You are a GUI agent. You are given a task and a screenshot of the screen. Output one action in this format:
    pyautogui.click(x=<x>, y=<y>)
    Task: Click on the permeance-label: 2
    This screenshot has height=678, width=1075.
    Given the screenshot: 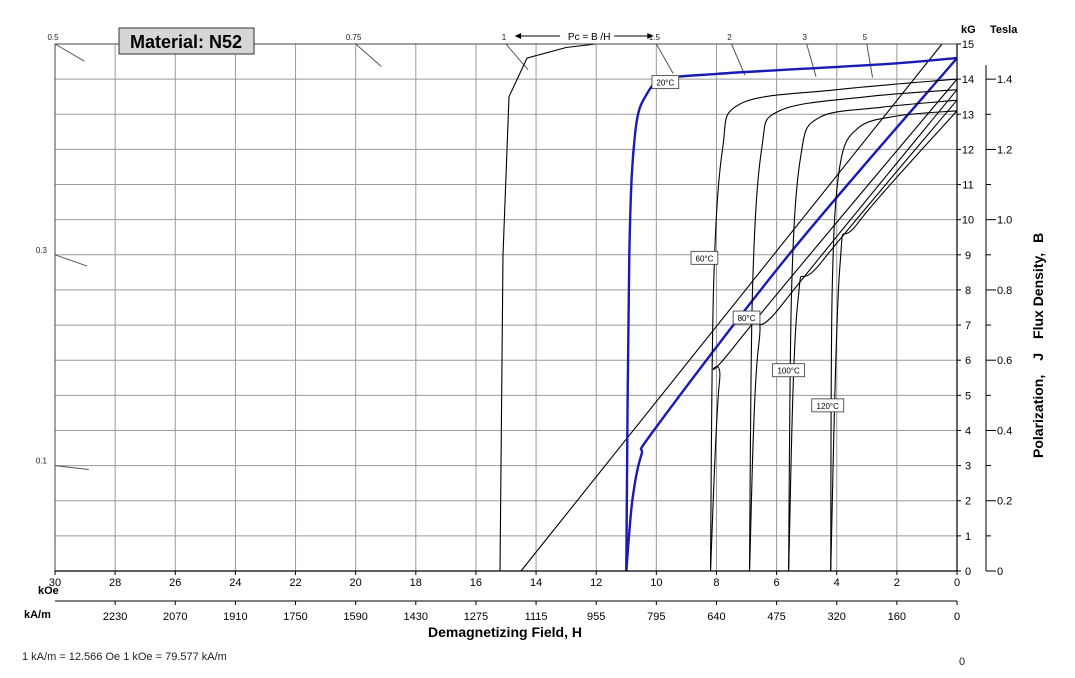 What is the action you would take?
    pyautogui.click(x=729, y=37)
    